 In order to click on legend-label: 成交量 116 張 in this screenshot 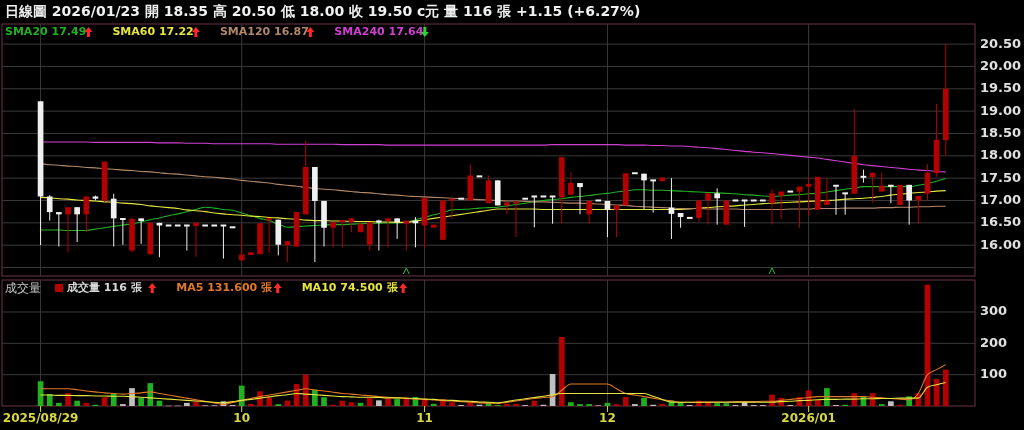, I will do `click(104, 287)`.